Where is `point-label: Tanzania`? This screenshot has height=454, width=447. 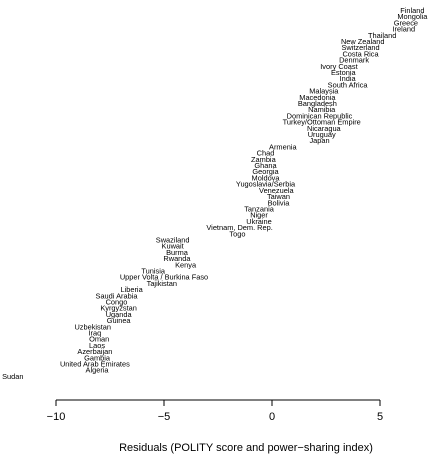 point-label: Tanzania is located at coordinates (259, 208).